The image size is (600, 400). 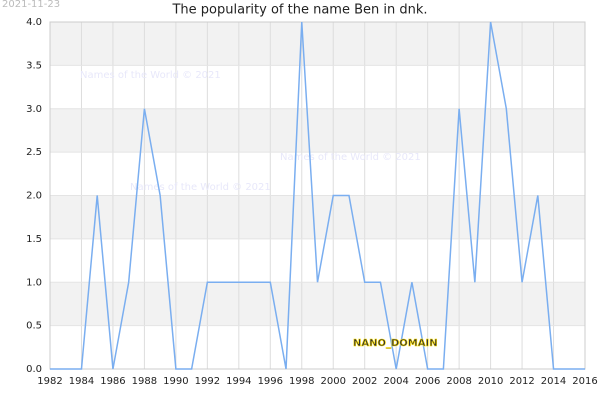 I want to click on x-tick-label: 1986, so click(x=112, y=381).